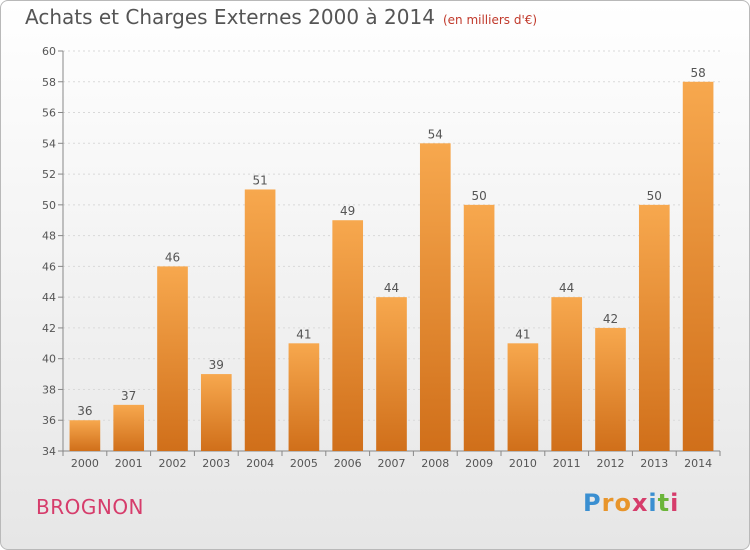  I want to click on x-tick-label: 2014, so click(698, 463).